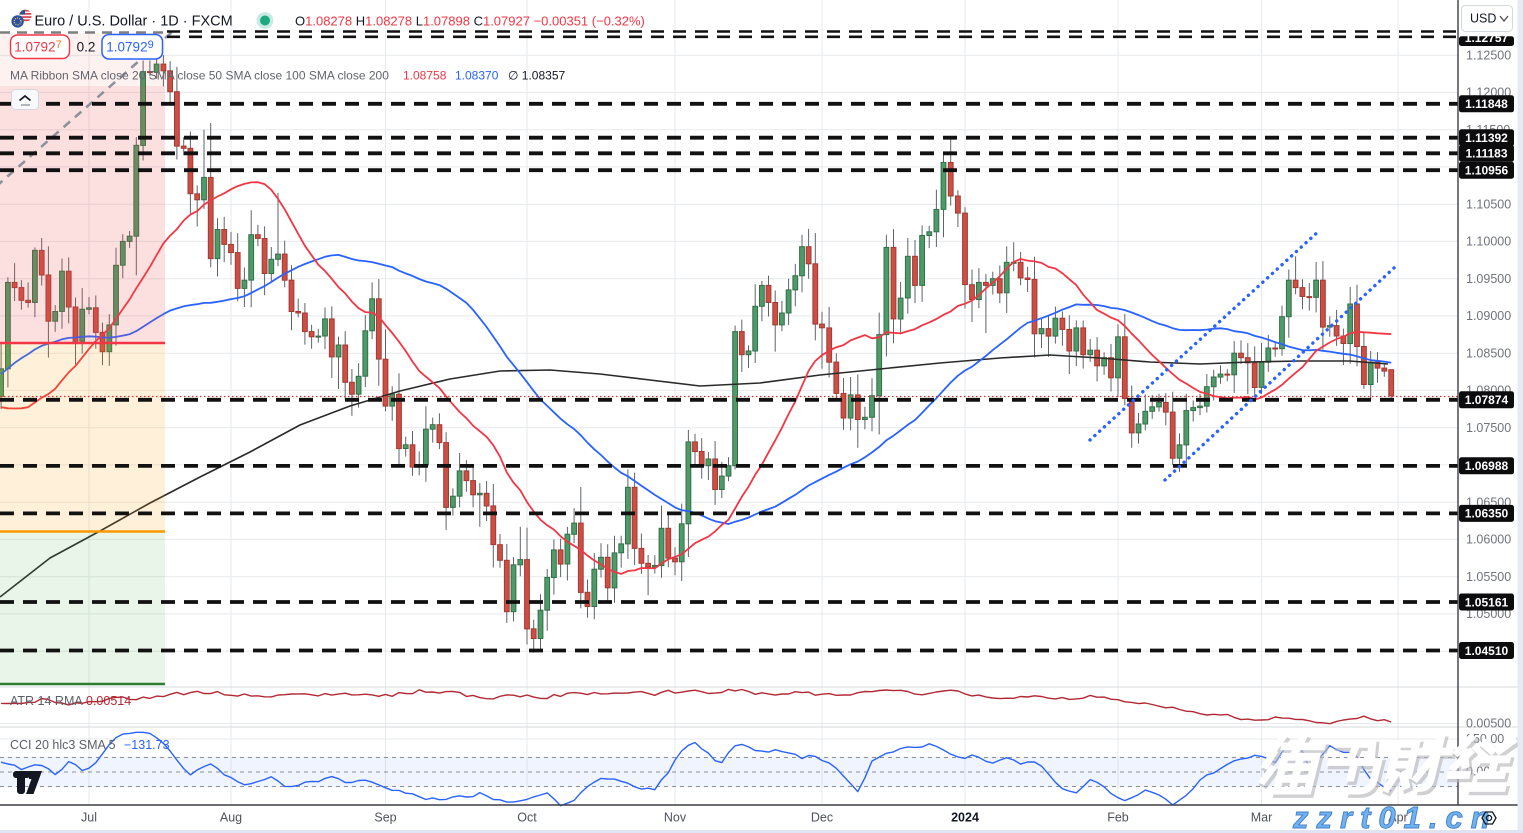  Describe the element at coordinates (1488, 316) in the screenshot. I see `svg-text: 1.09000` at that location.